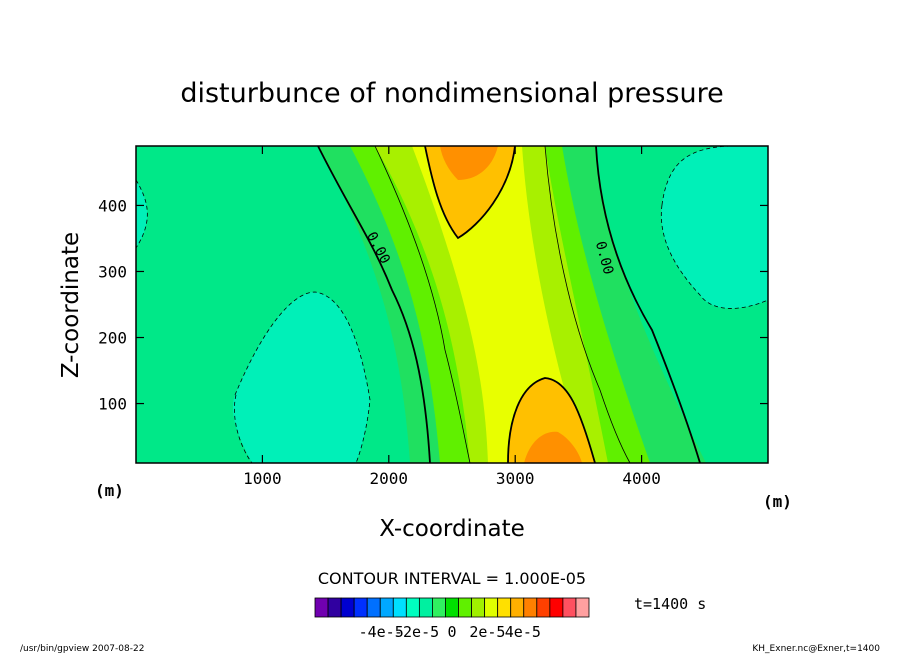 The image size is (904, 654). I want to click on fill-top-high, so click(470, 192).